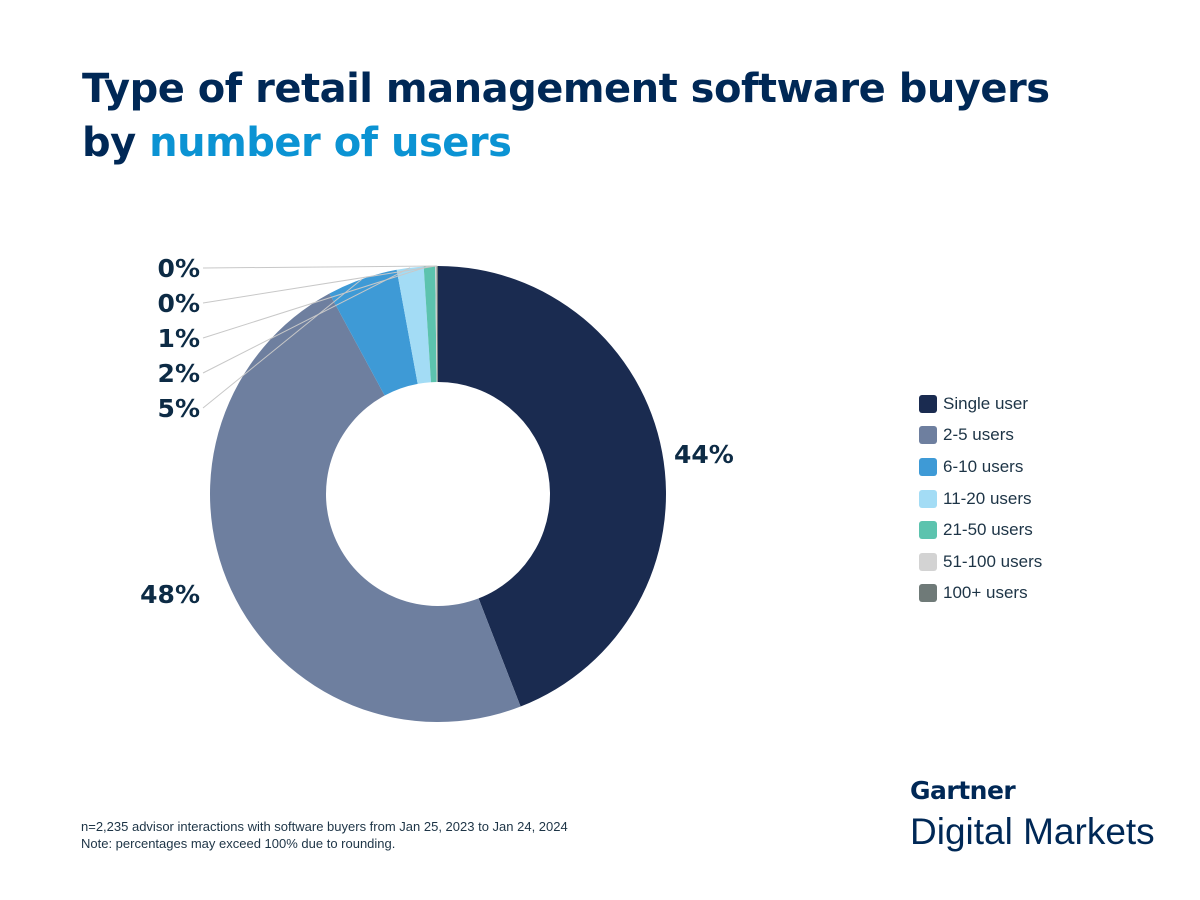  What do you see at coordinates (373, 332) in the screenshot?
I see `slice-6-10-users` at bounding box center [373, 332].